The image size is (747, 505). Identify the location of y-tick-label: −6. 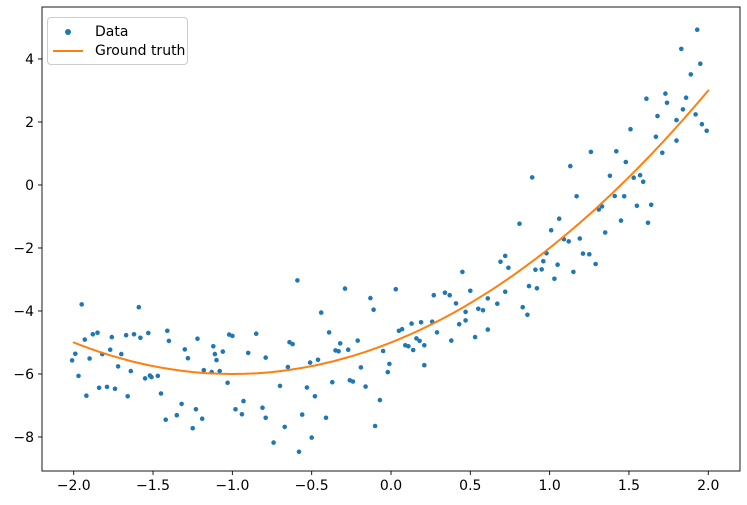
(23, 375).